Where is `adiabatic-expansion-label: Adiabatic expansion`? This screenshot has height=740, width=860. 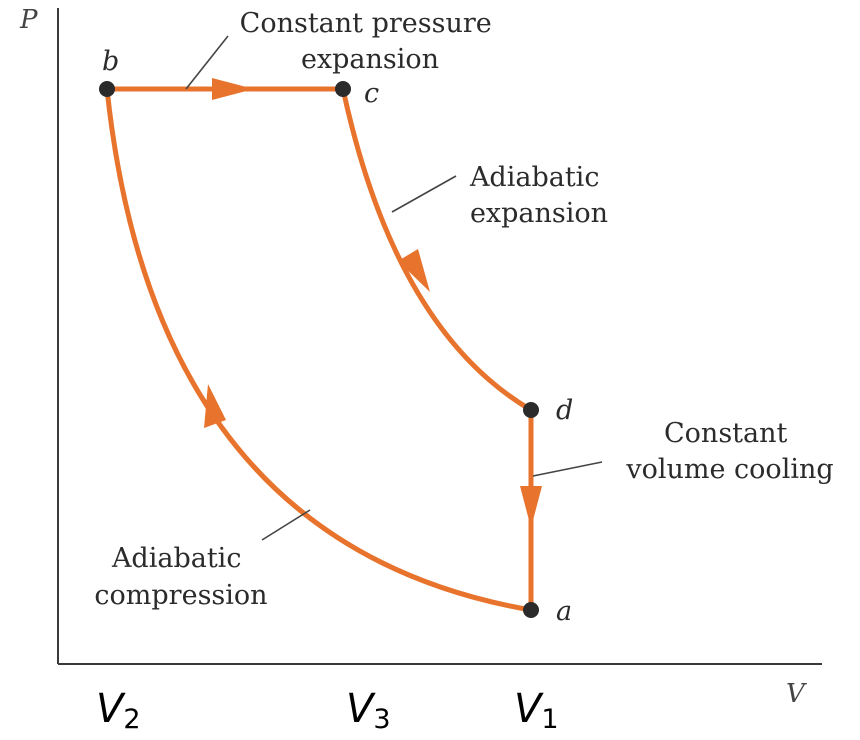 adiabatic-expansion-label: Adiabatic expansion is located at coordinates (538, 195).